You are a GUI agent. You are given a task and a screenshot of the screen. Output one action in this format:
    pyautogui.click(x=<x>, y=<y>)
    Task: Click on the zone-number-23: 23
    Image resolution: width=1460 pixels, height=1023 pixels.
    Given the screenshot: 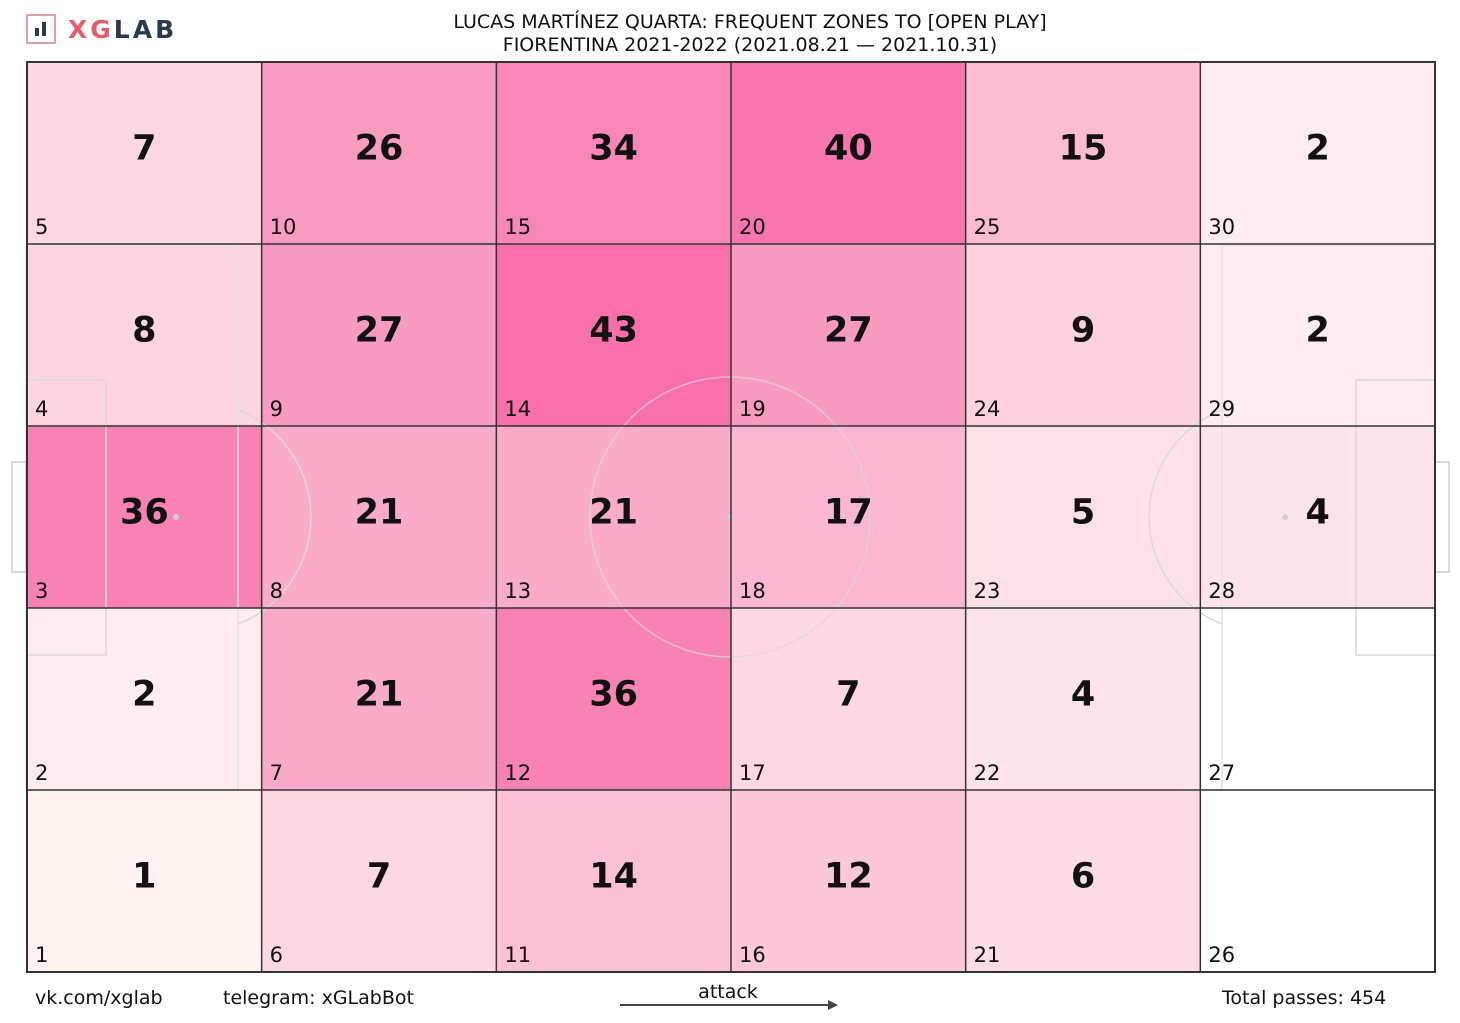 What is the action you would take?
    pyautogui.click(x=987, y=591)
    